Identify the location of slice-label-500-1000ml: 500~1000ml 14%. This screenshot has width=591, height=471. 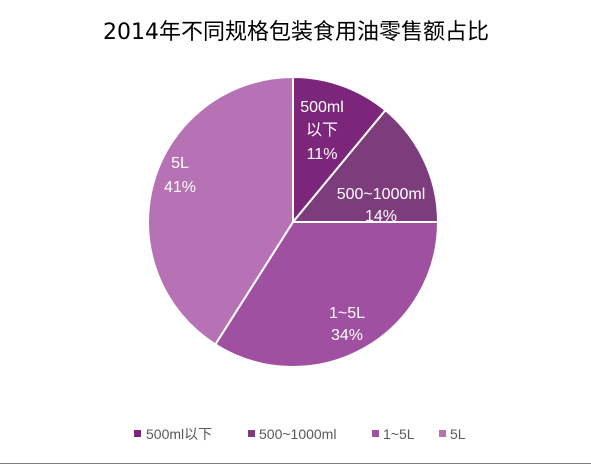
(381, 205).